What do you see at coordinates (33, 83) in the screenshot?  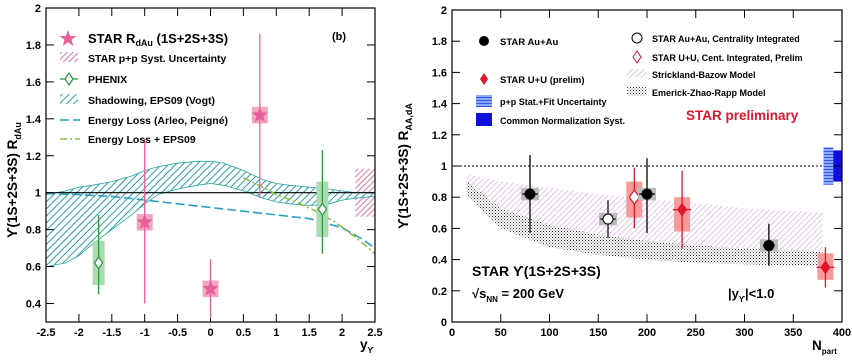 I see `left-y-tick-label: 1.6` at bounding box center [33, 83].